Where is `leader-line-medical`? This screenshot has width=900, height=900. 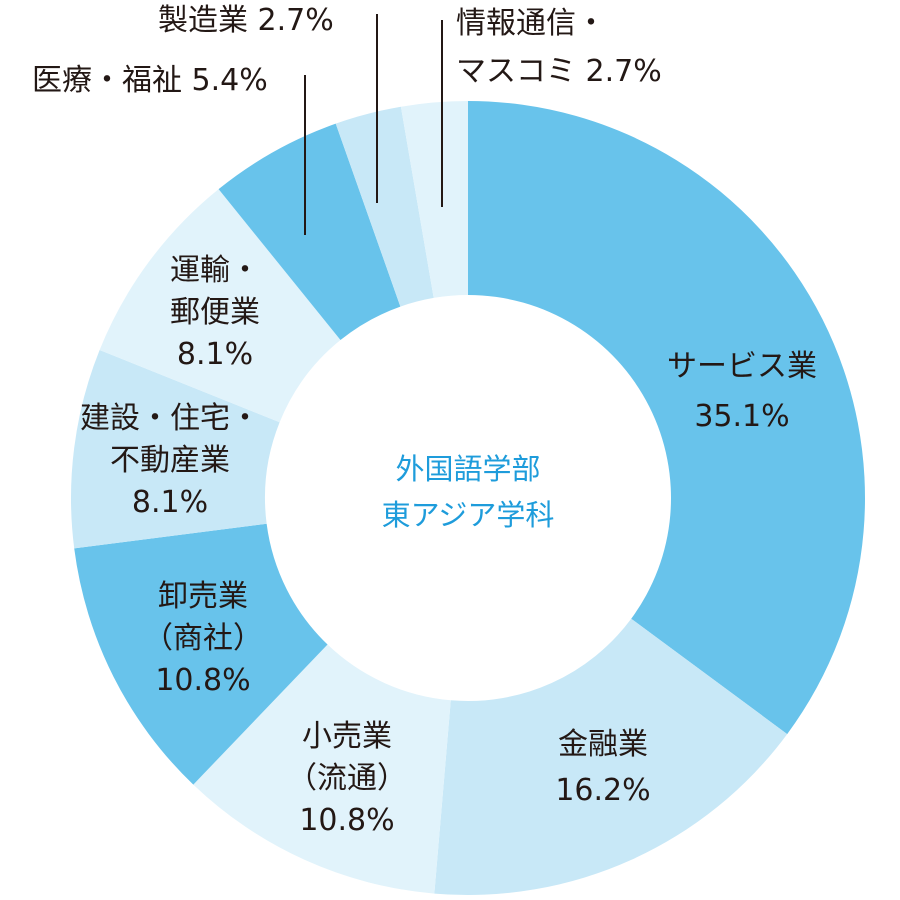
leader-line-medical is located at coordinates (305, 155).